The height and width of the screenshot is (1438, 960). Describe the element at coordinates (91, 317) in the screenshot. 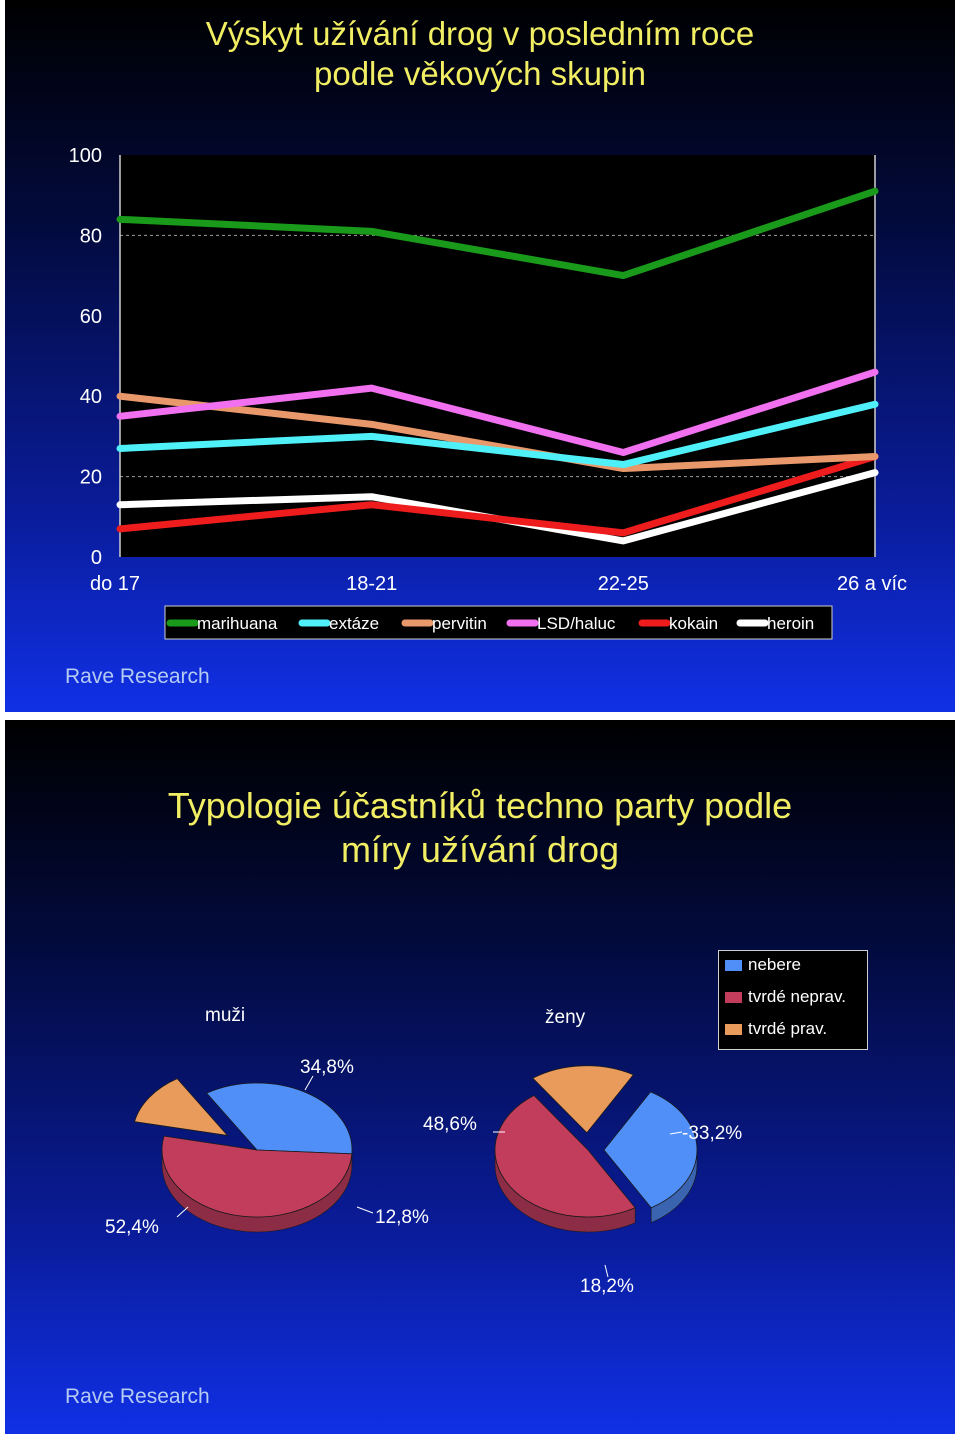

I see `y-tick-label: 60` at that location.